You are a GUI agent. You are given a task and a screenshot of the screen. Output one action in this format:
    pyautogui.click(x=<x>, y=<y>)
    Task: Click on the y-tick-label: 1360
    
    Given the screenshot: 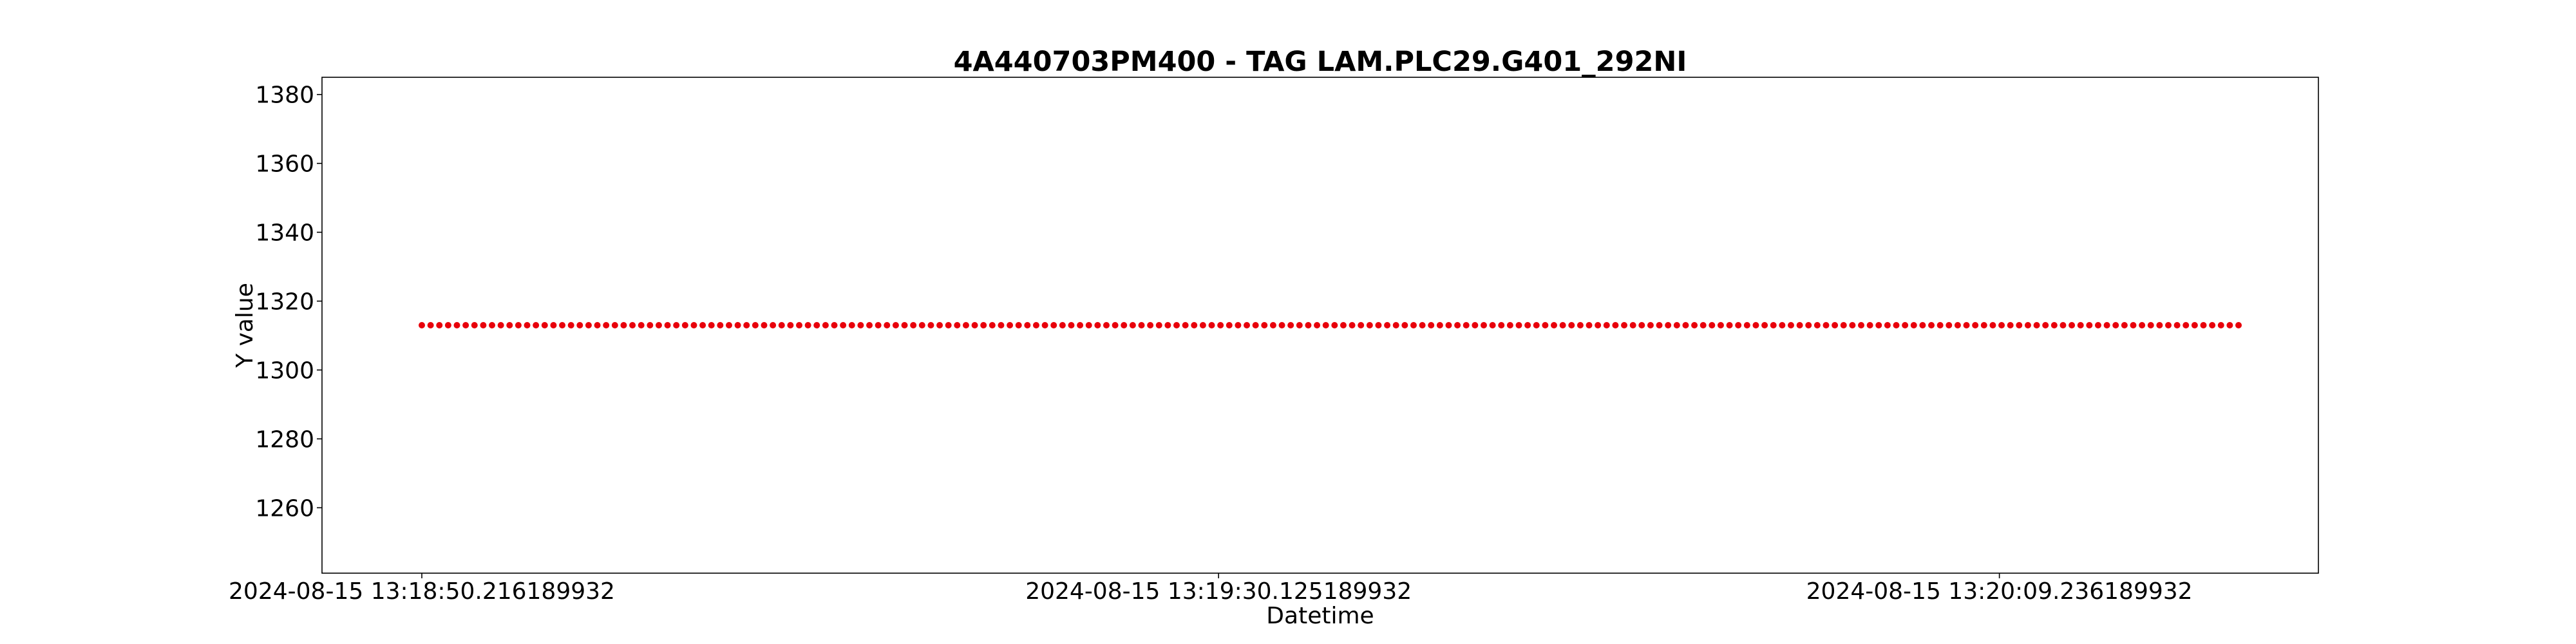 What is the action you would take?
    pyautogui.click(x=285, y=164)
    